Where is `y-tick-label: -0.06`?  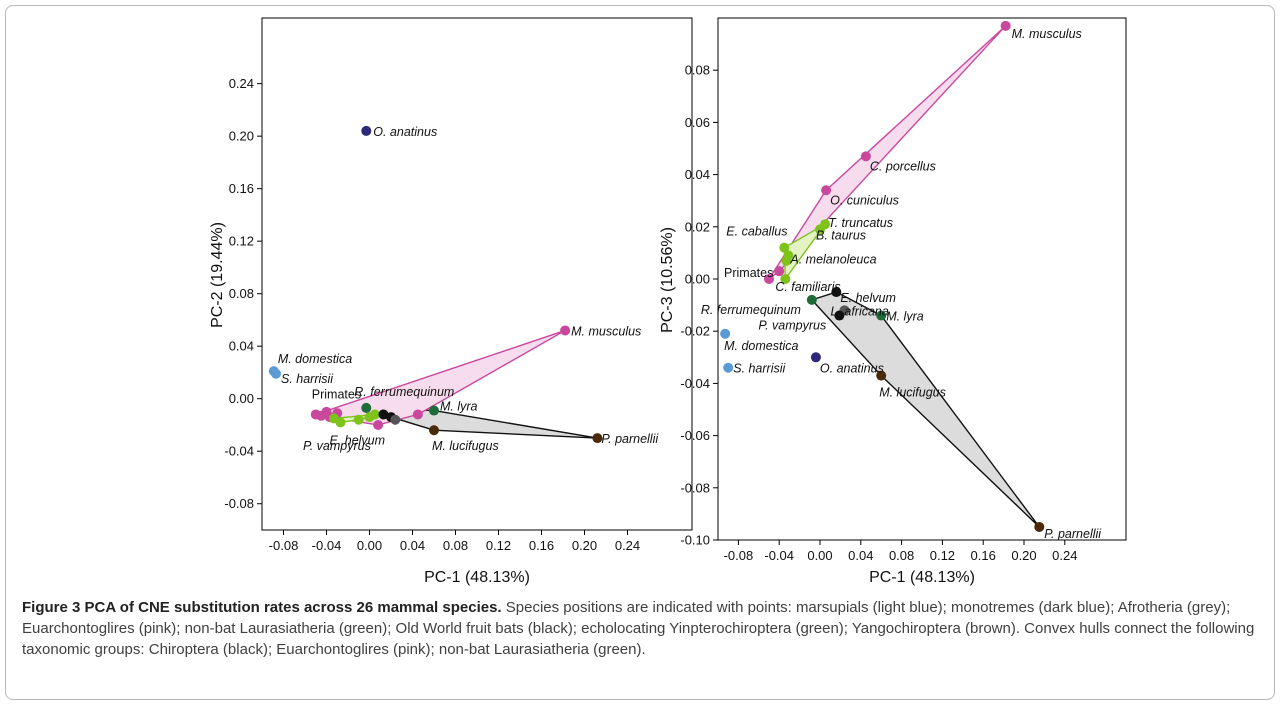 y-tick-label: -0.06 is located at coordinates (695, 435).